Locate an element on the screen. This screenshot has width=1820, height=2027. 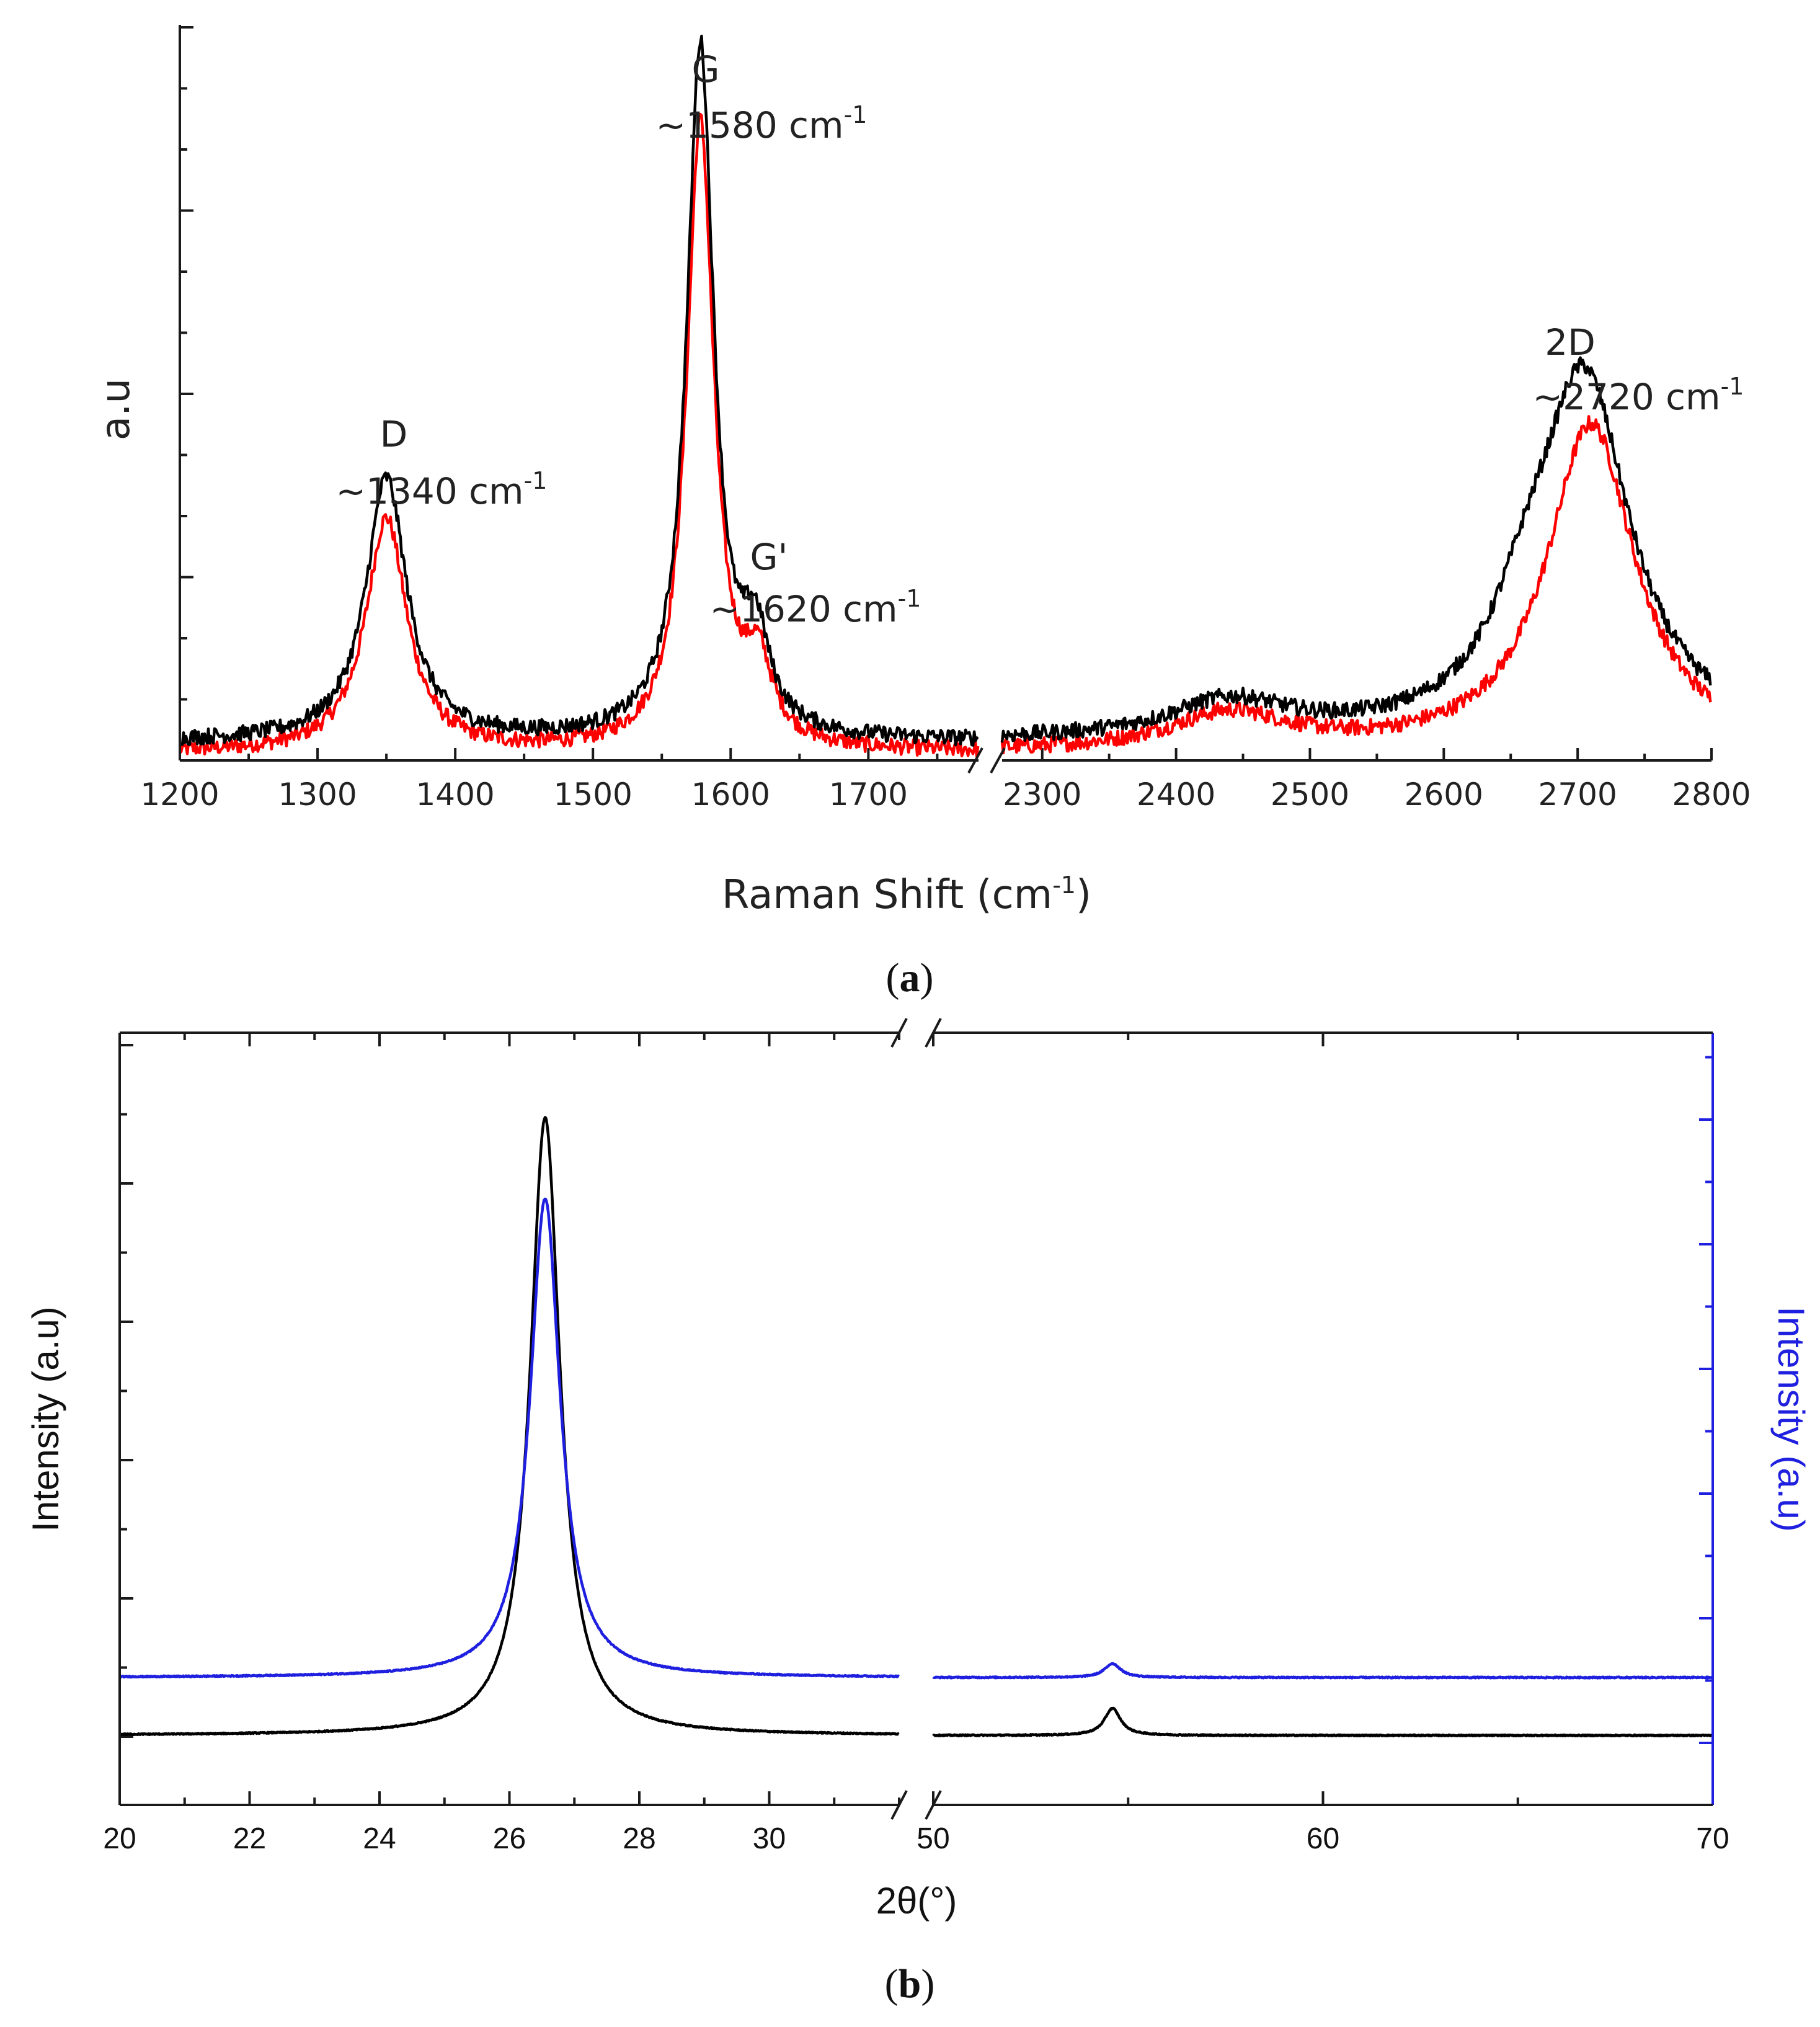
svg-text: ~1620 cm-1 is located at coordinates (816, 607).